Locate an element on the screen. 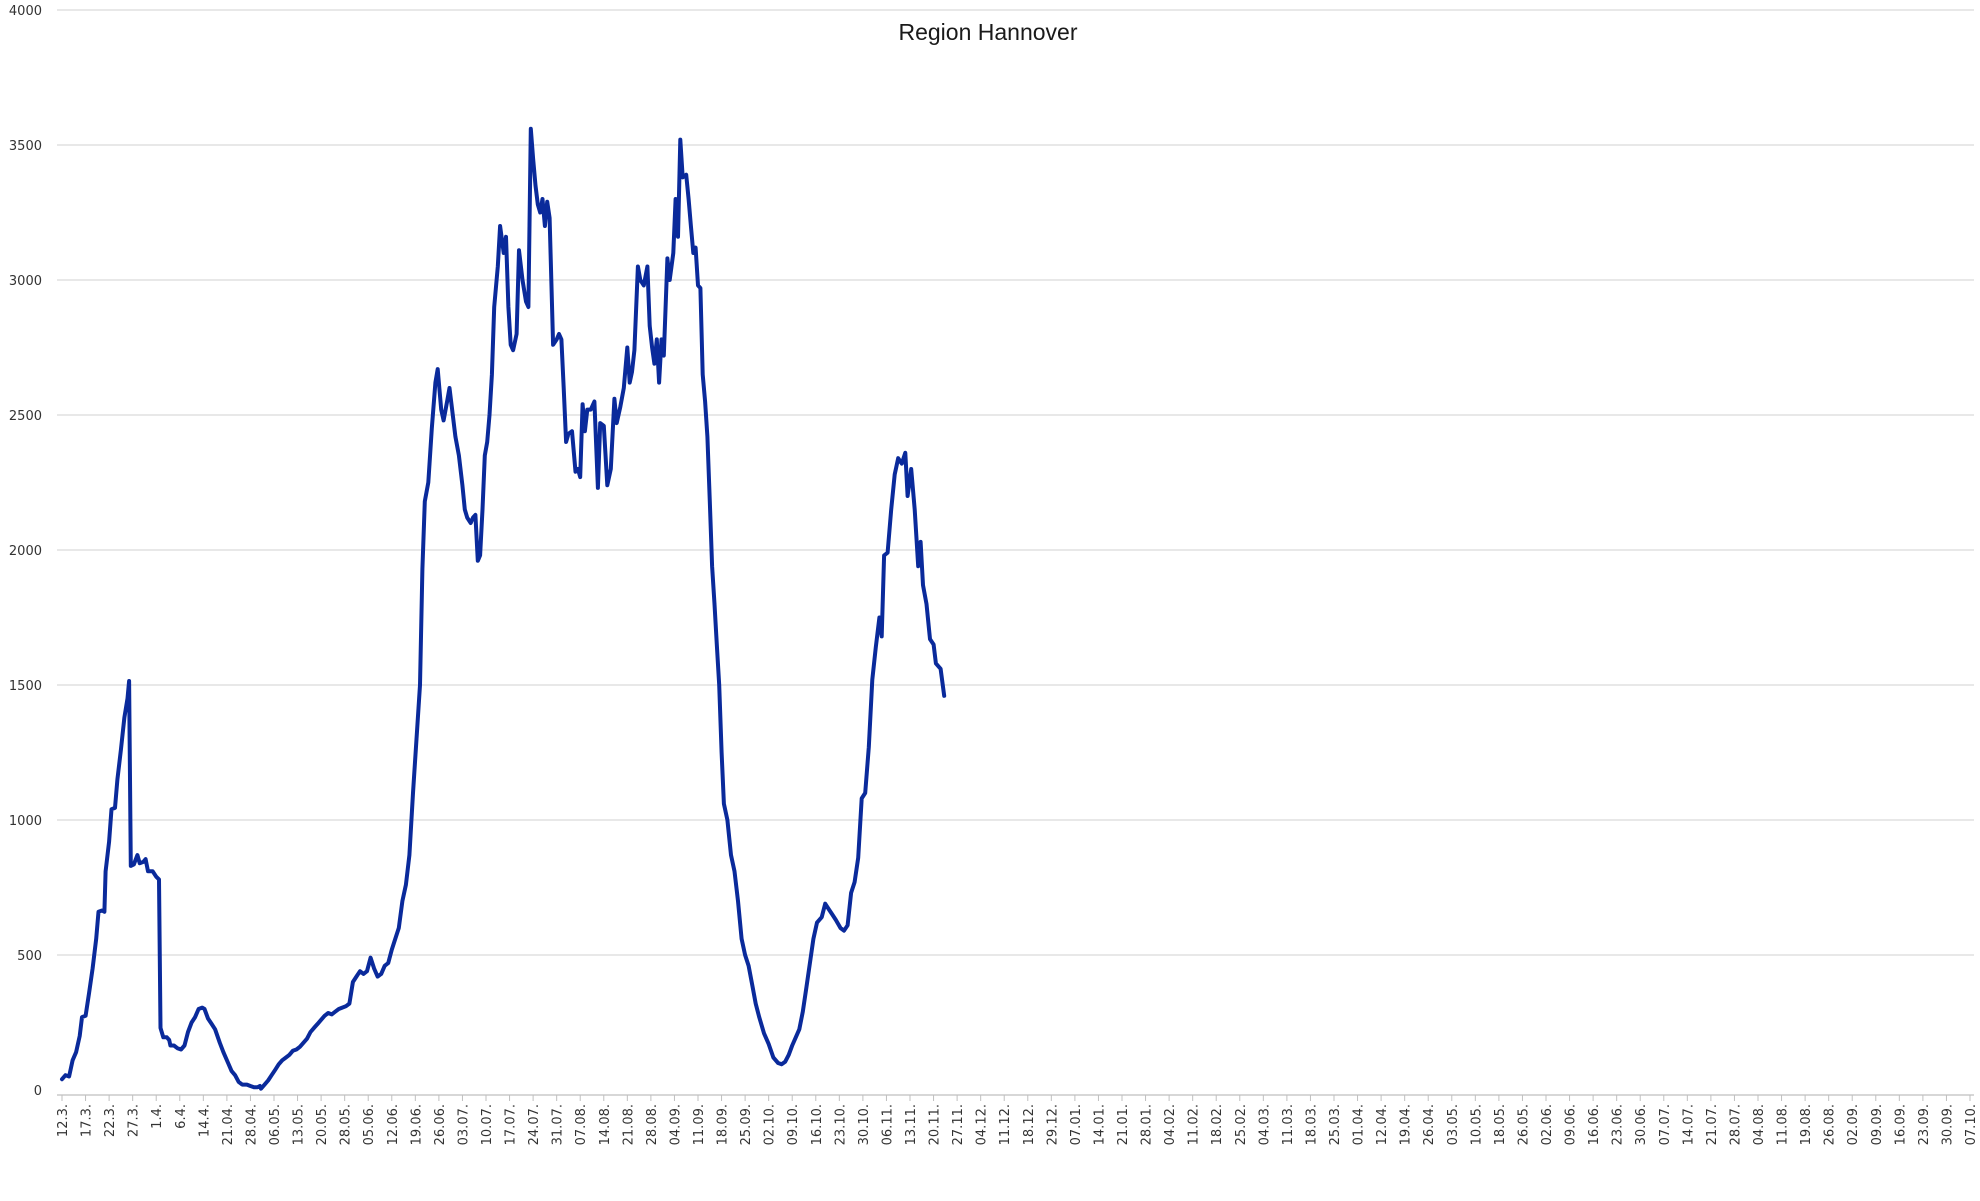 This screenshot has height=1201, width=1980. x-tick-label: 07.01. is located at coordinates (1076, 1124).